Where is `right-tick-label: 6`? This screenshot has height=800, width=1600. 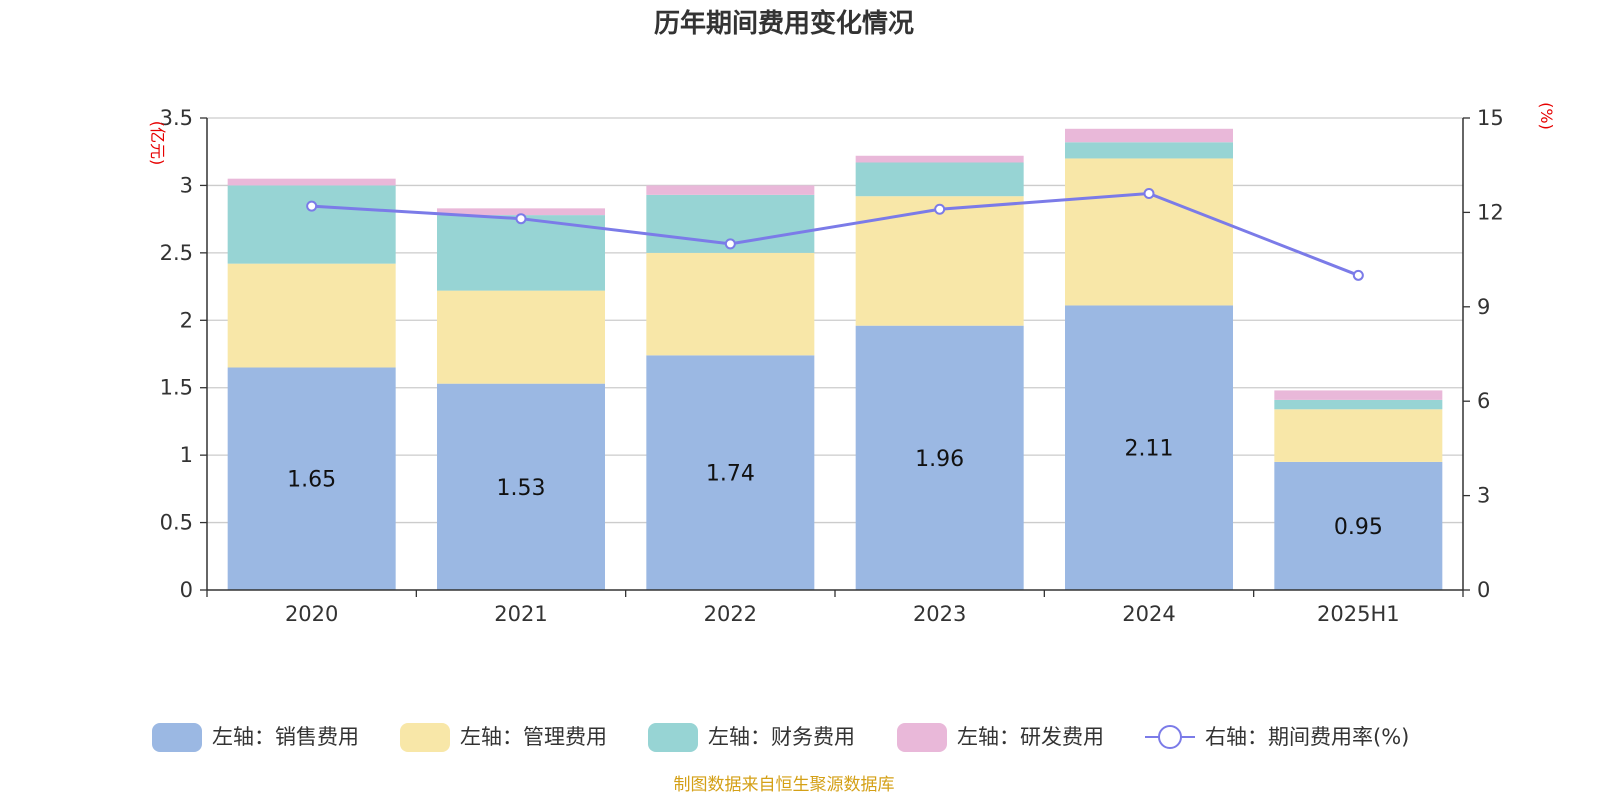
right-tick-label: 6 is located at coordinates (1483, 401).